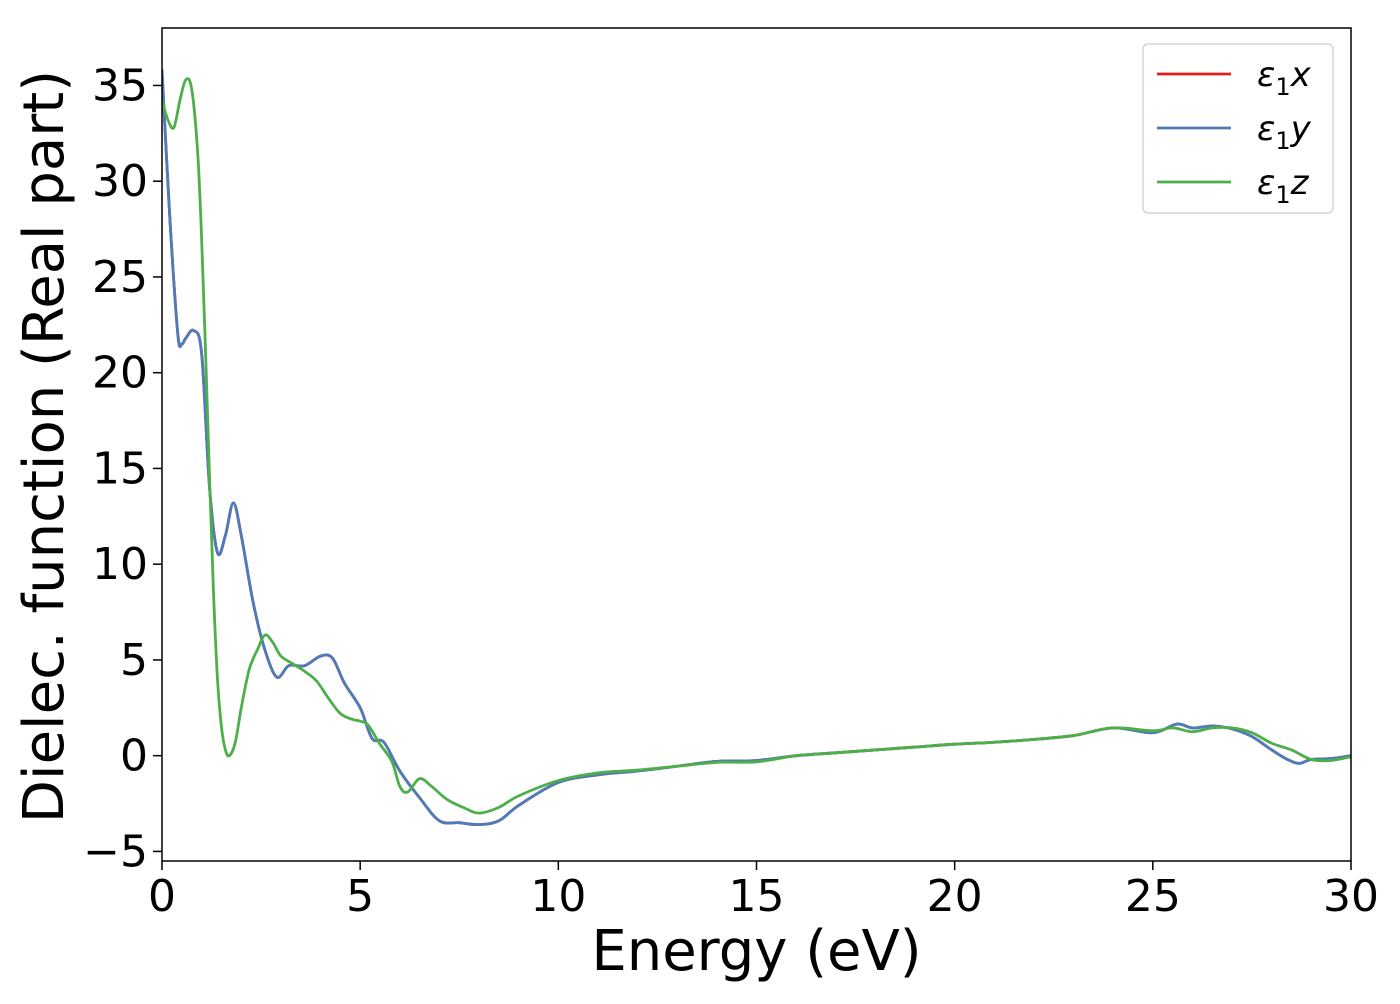  What do you see at coordinates (1283, 186) in the screenshot?
I see `legend-label-z: ε1z` at bounding box center [1283, 186].